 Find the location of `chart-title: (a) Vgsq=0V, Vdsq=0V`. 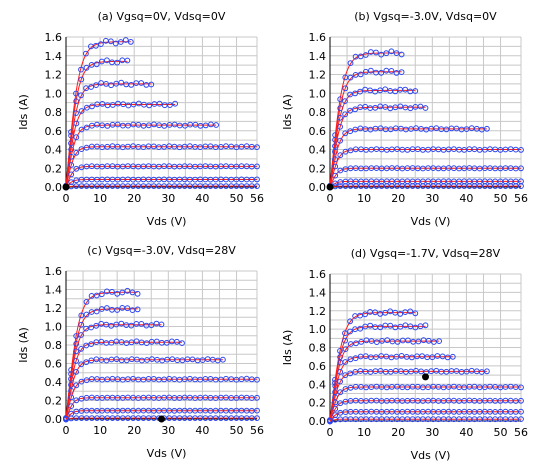

chart-title: (a) Vgsq=0V, Vdsq=0V is located at coordinates (162, 16).